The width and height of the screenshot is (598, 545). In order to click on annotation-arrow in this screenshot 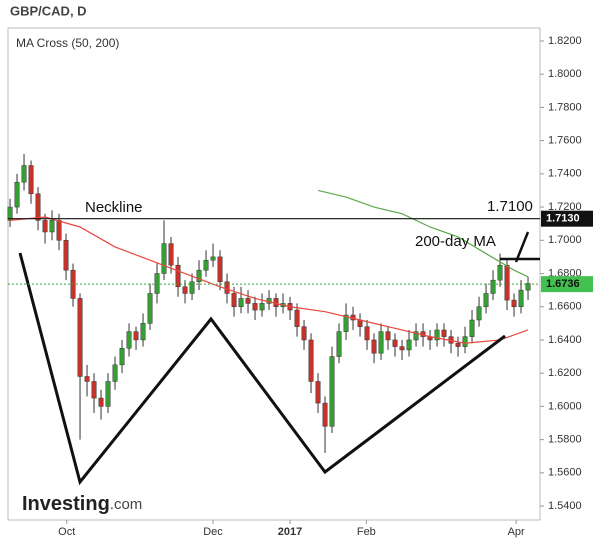, I will do `click(522, 247)`.